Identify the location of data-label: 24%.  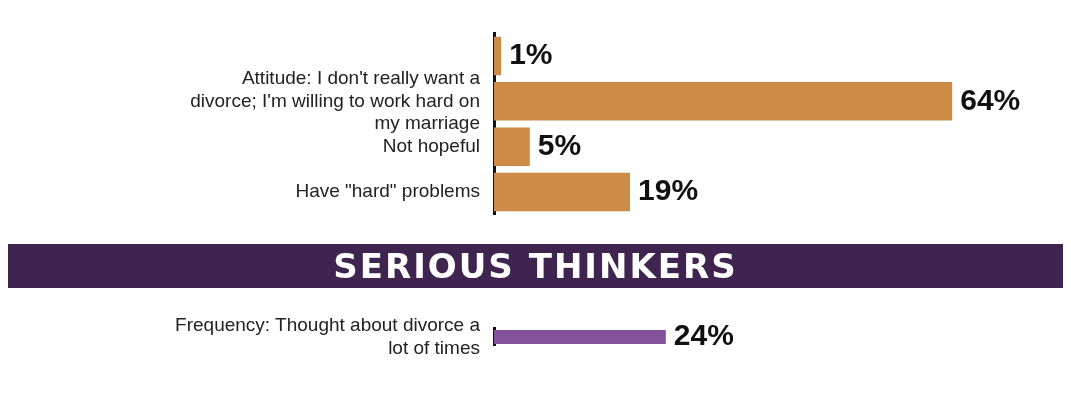
(703, 335).